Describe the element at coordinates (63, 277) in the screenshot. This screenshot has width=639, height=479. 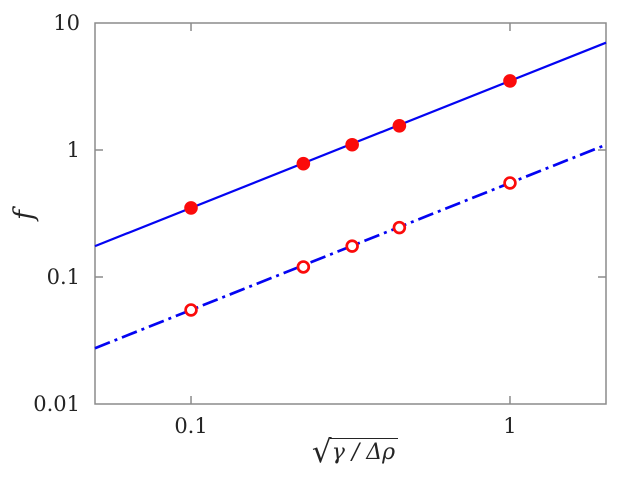
I see `y-tick-label: 0.1` at that location.